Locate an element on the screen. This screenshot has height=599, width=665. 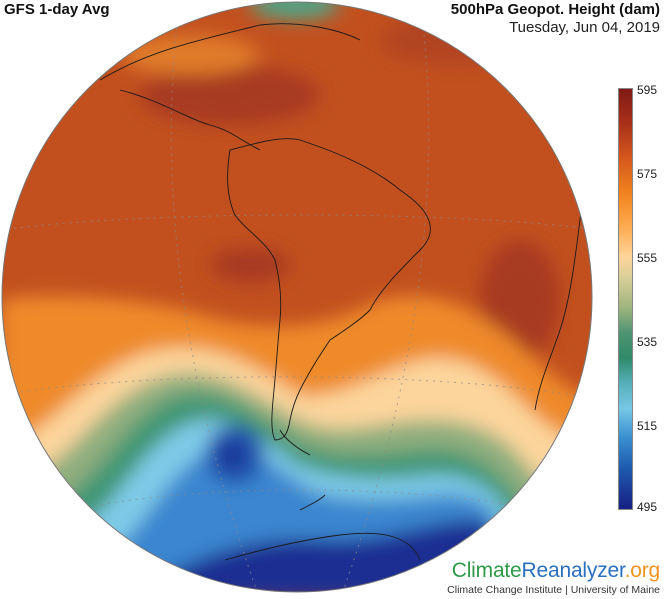
colorbar is located at coordinates (625, 299).